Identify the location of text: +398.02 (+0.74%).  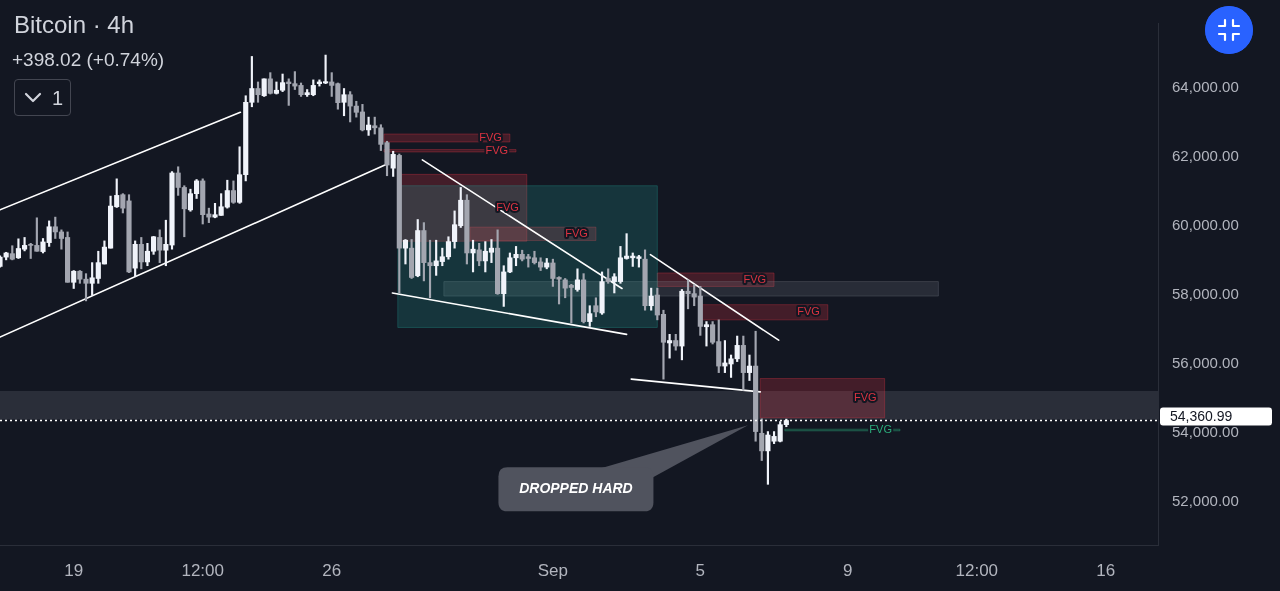
(88, 60).